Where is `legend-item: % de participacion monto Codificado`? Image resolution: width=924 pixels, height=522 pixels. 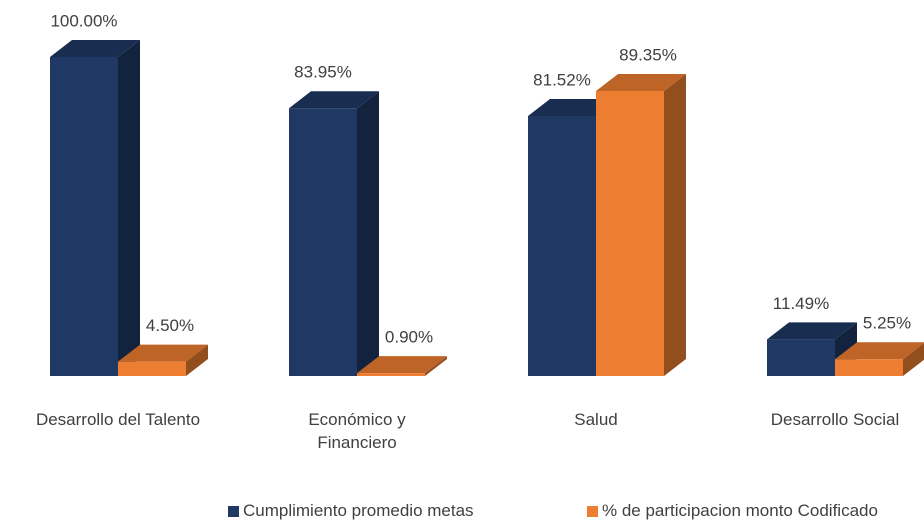 legend-item: % de participacion monto Codificado is located at coordinates (732, 511).